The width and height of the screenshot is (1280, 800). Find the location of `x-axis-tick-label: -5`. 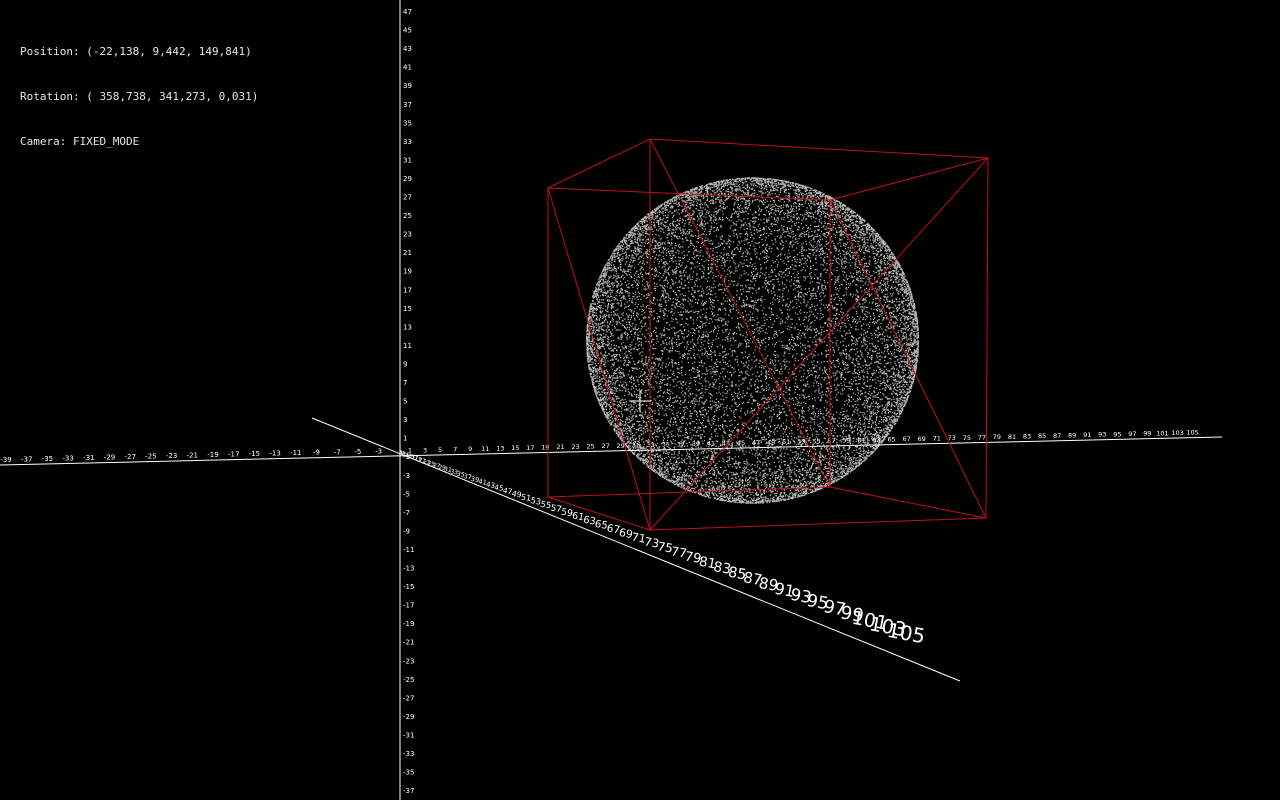

x-axis-tick-label: -5 is located at coordinates (357, 452).